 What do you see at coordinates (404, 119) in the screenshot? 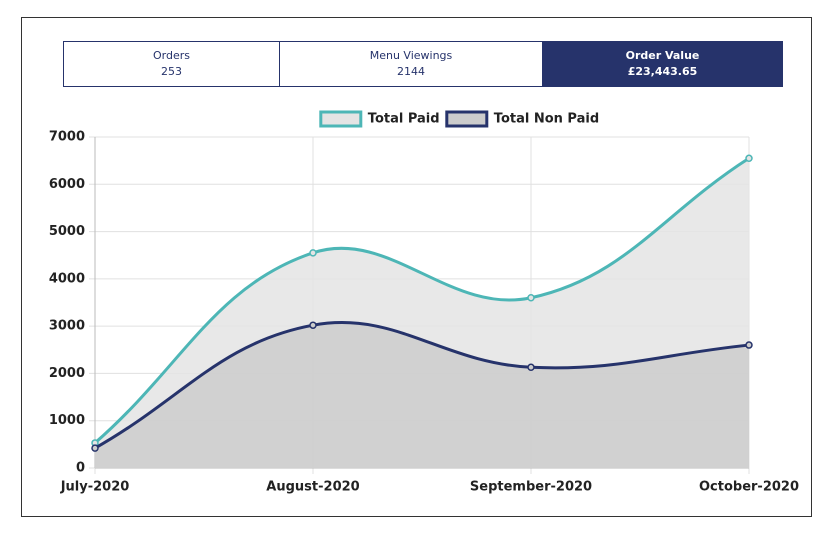
I see `legend-label: Total Paid` at bounding box center [404, 119].